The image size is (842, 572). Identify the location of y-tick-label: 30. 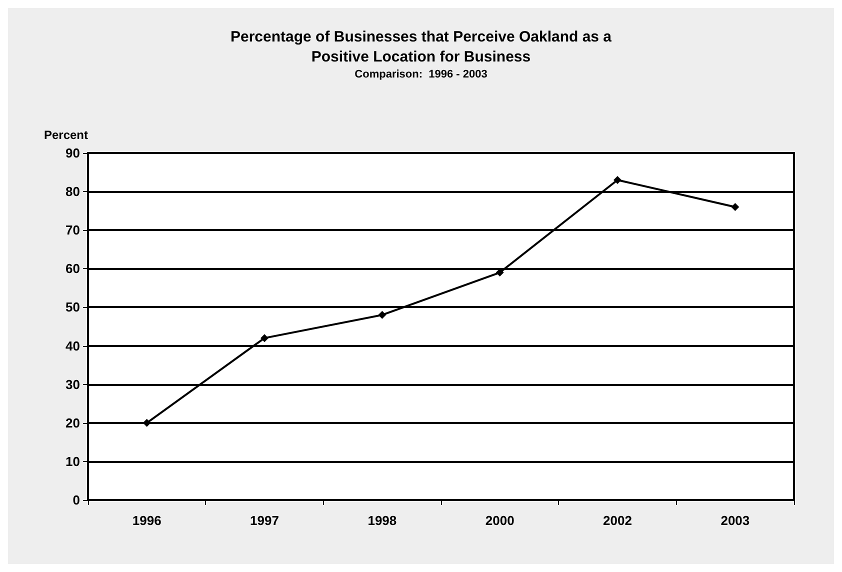
(73, 384).